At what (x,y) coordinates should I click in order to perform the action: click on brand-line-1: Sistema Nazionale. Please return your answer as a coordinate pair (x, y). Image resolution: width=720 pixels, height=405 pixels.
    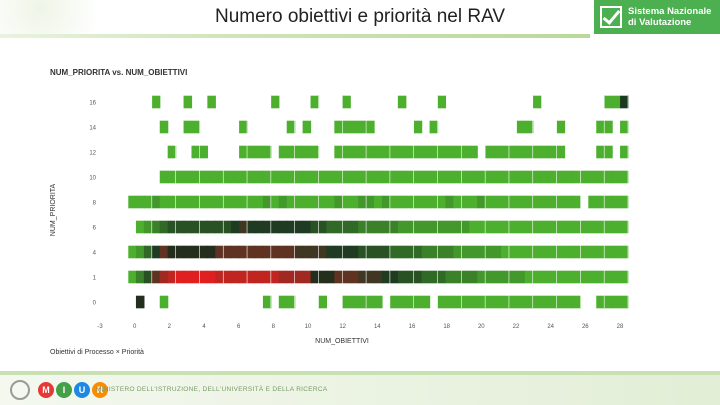
    Looking at the image, I should click on (670, 11).